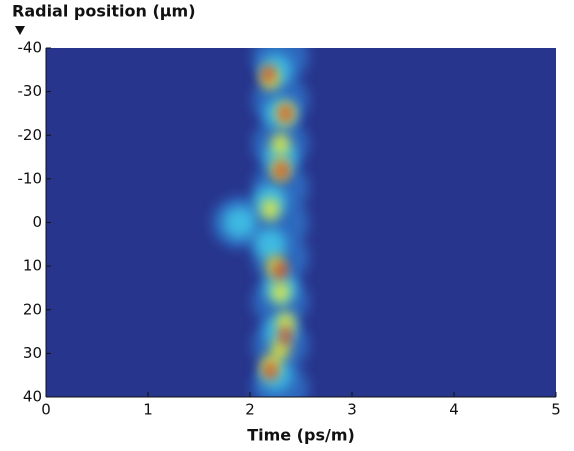 Image resolution: width=574 pixels, height=451 pixels. What do you see at coordinates (30, 178) in the screenshot?
I see `y-tick-label: -10` at bounding box center [30, 178].